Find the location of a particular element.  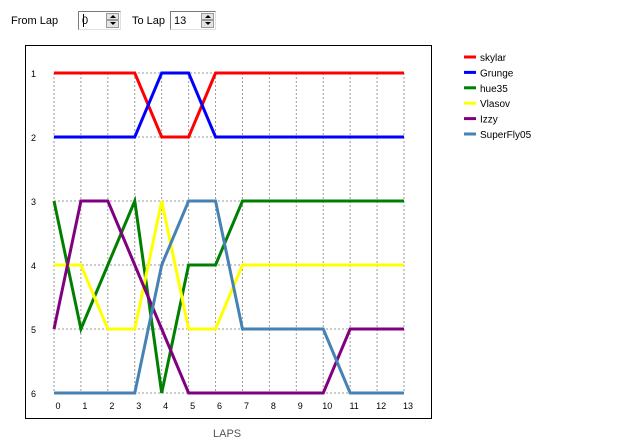

y-tick-label: 1 is located at coordinates (33, 74).